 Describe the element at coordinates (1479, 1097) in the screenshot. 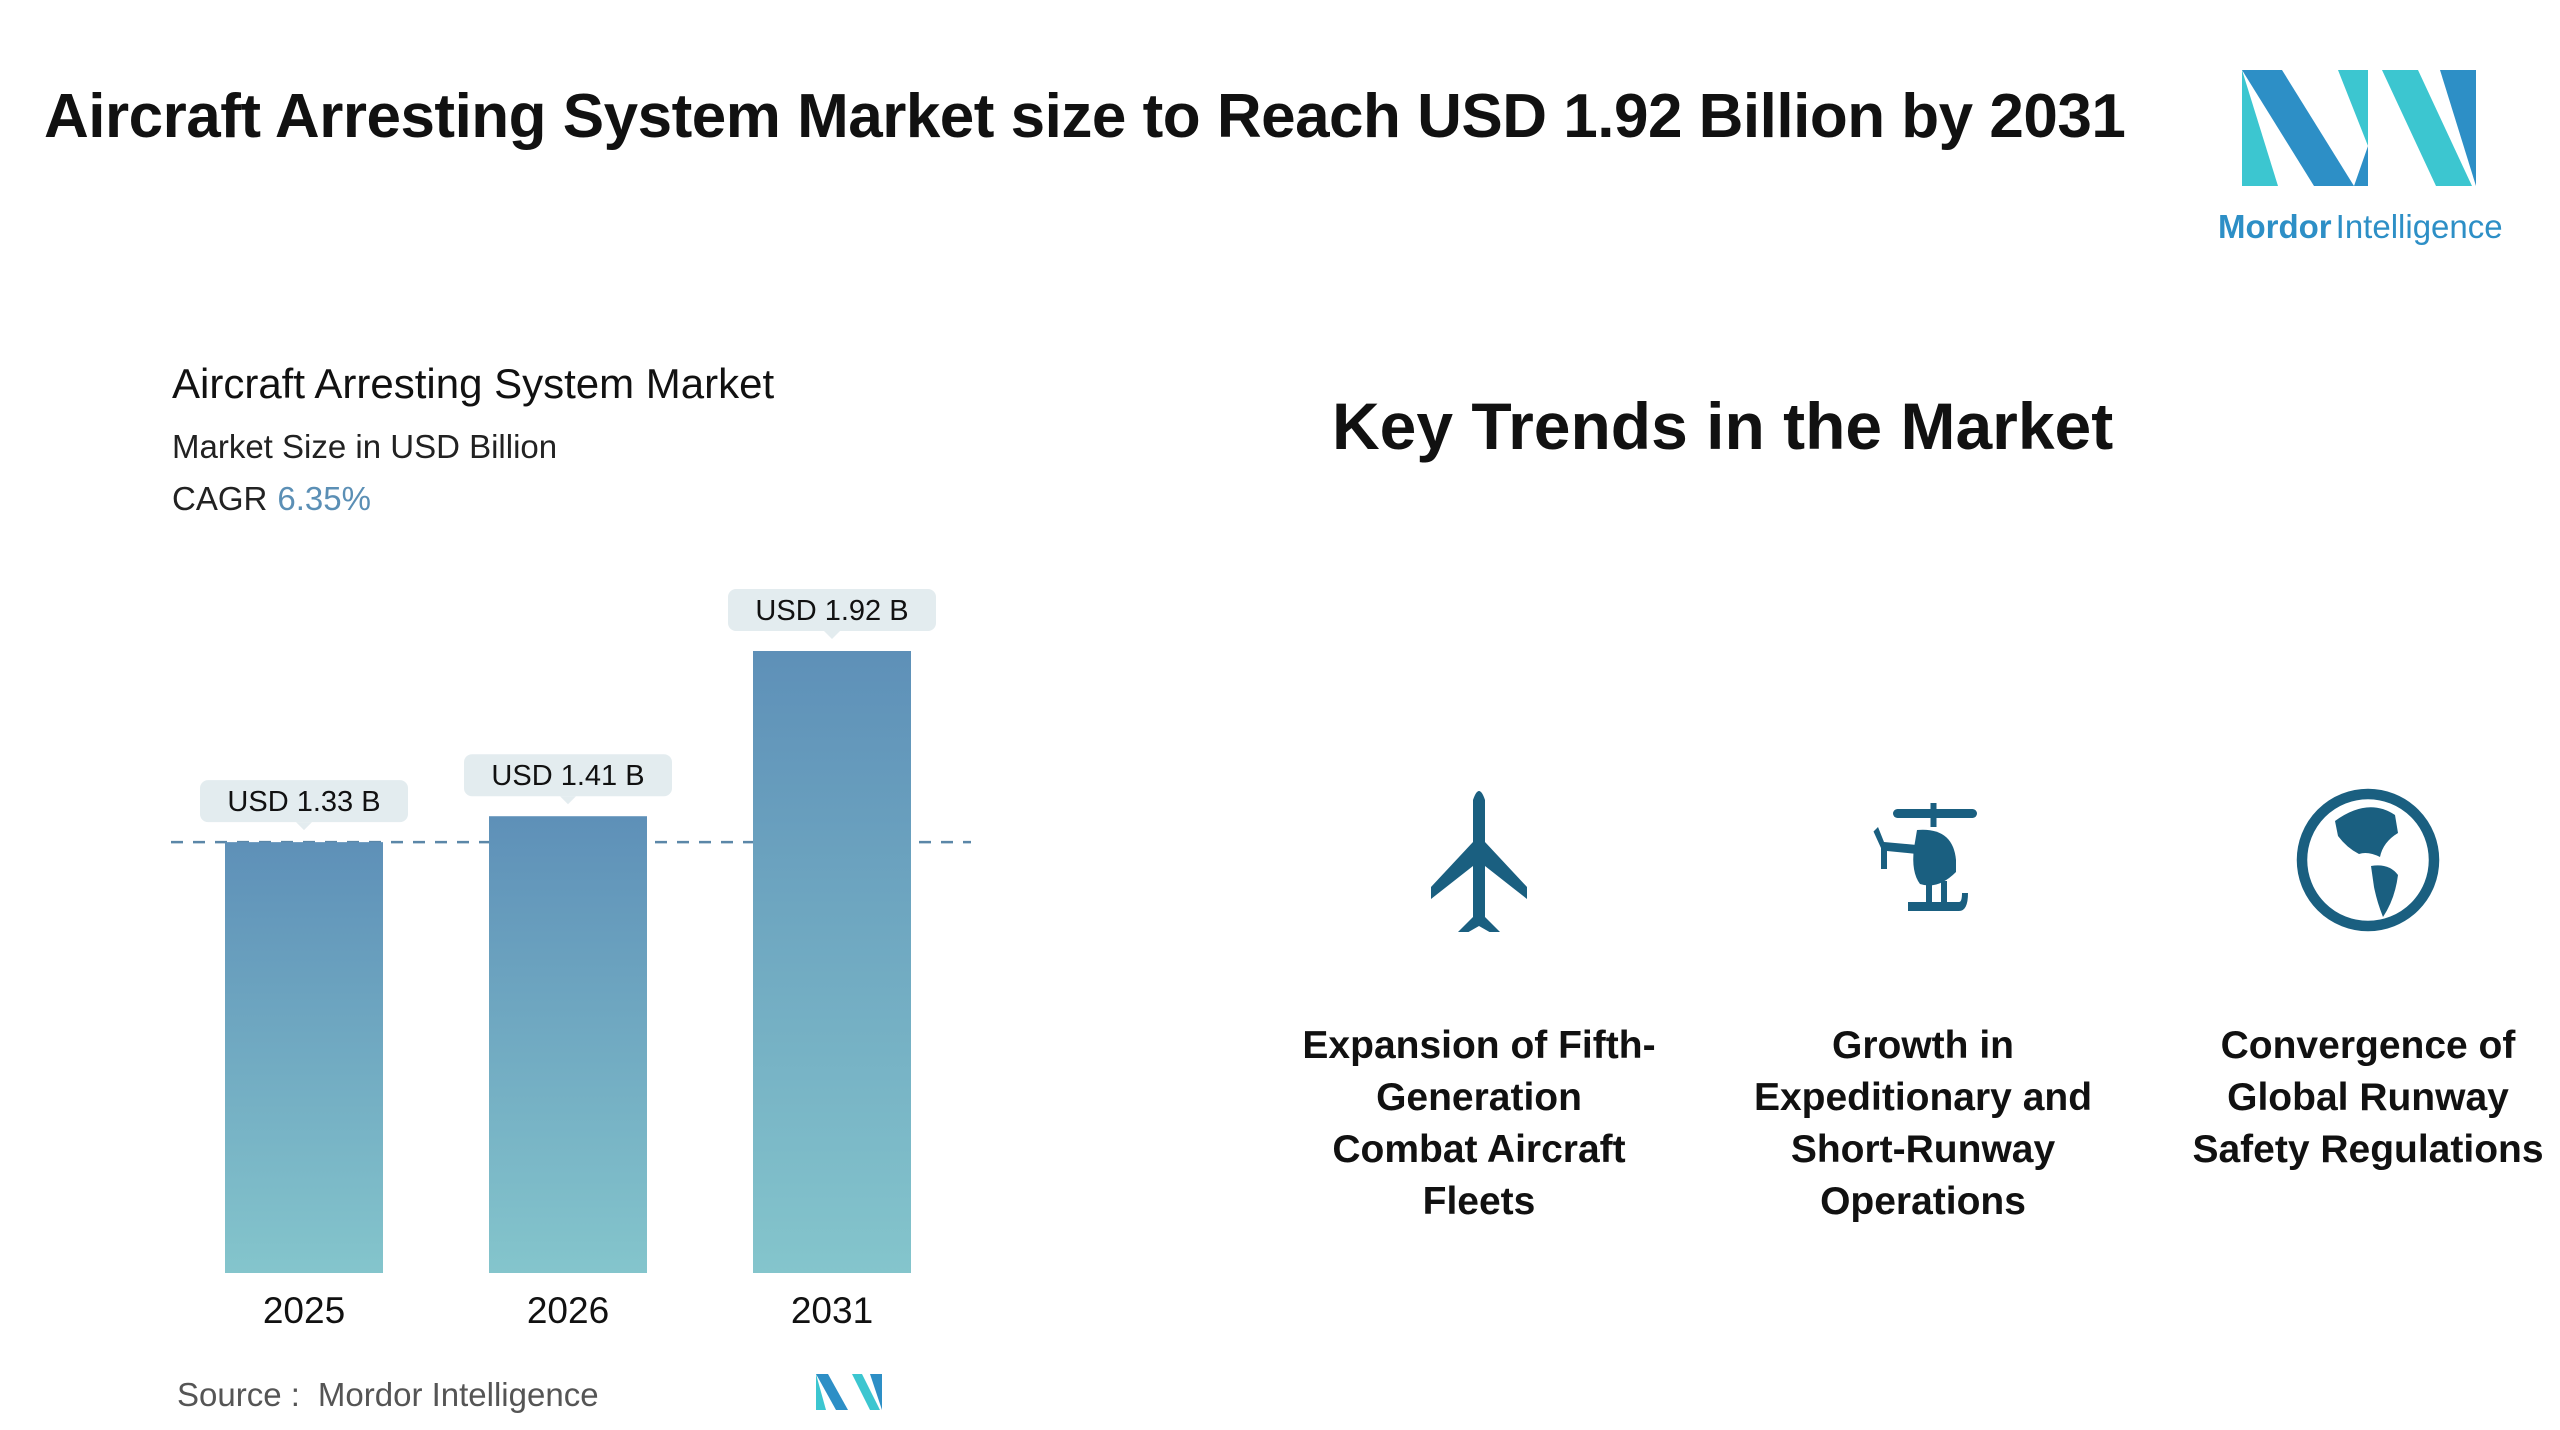

I see `trend-text: Generation` at that location.